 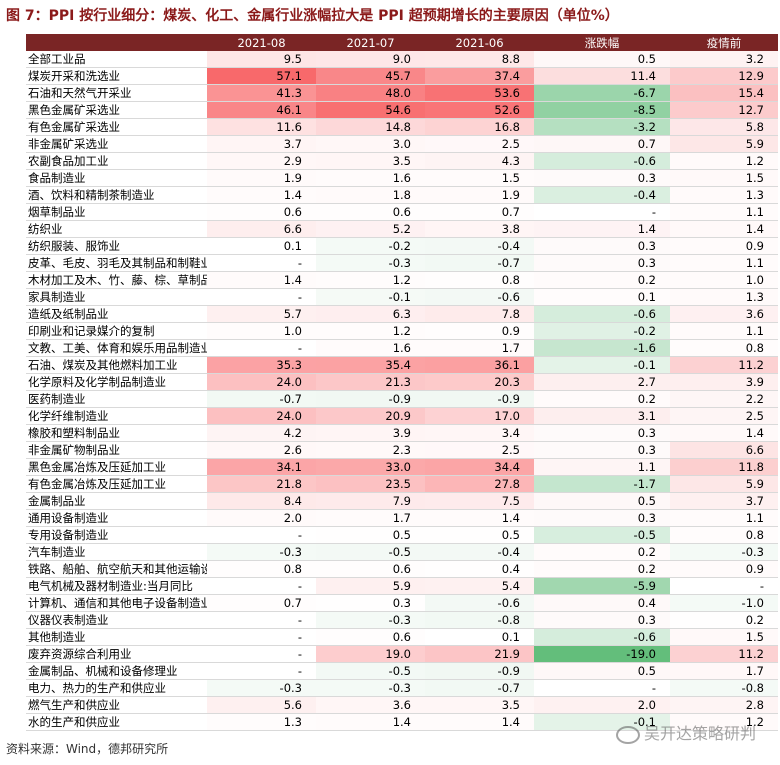 What do you see at coordinates (724, 552) in the screenshot?
I see `pre-pandemic-cell: -0.3` at bounding box center [724, 552].